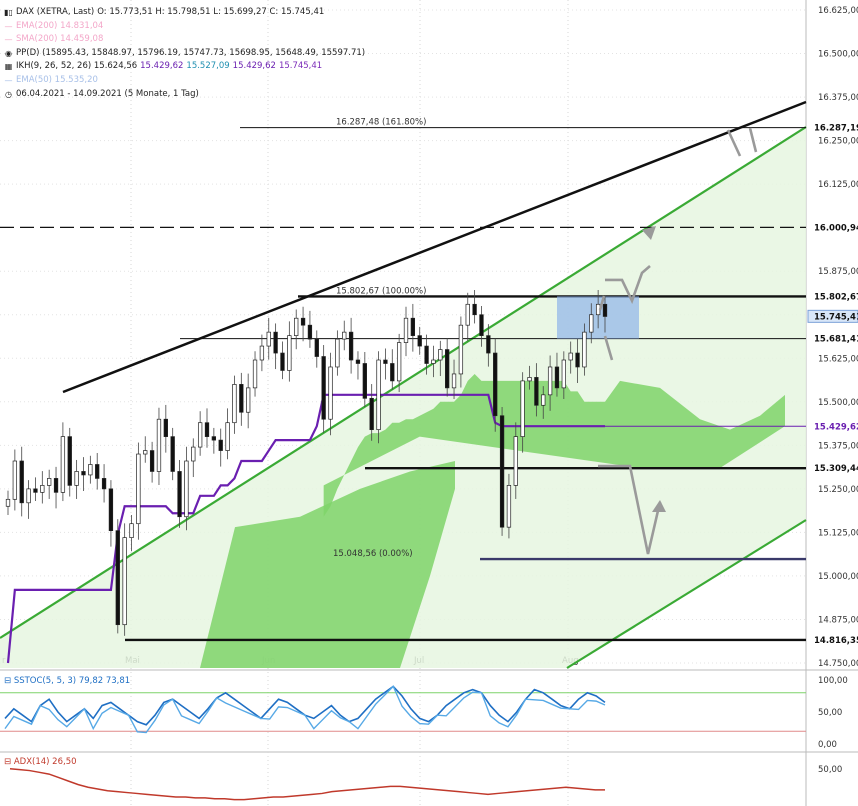  Describe the element at coordinates (184, 40) in the screenshot. I see `legend-sma200-row: — SMA(200) 14.459,08` at that location.